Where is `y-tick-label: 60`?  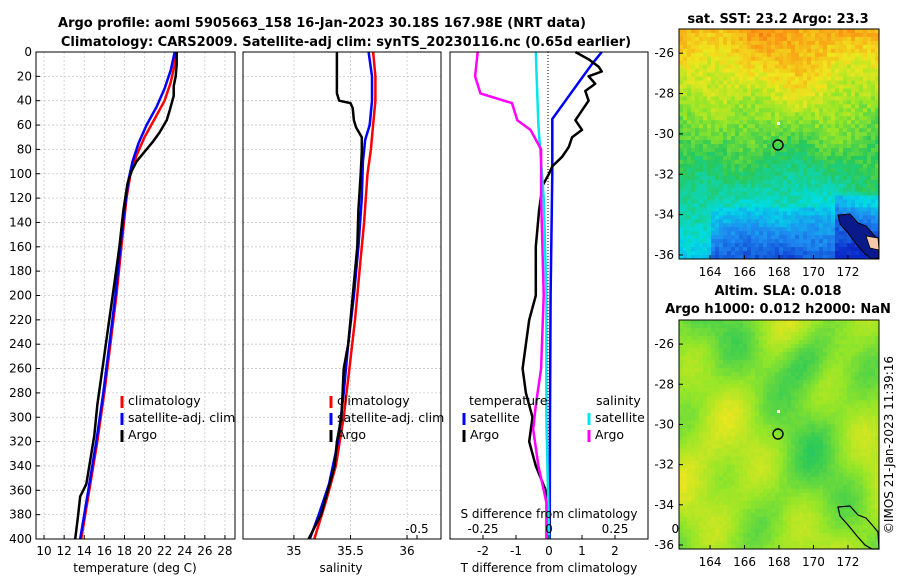 y-tick-label: 60 is located at coordinates (24, 125).